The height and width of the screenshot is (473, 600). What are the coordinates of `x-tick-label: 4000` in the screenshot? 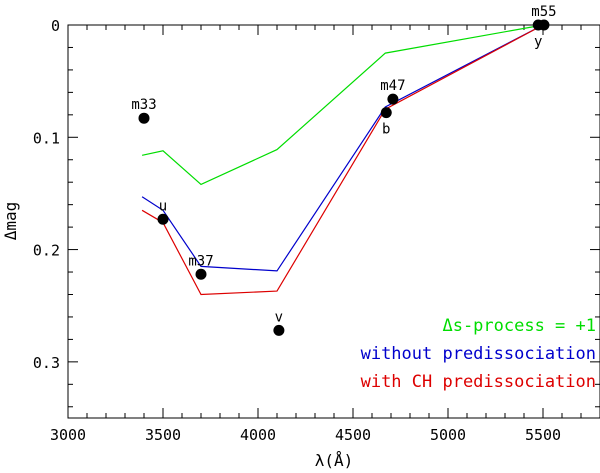 It's located at (258, 435).